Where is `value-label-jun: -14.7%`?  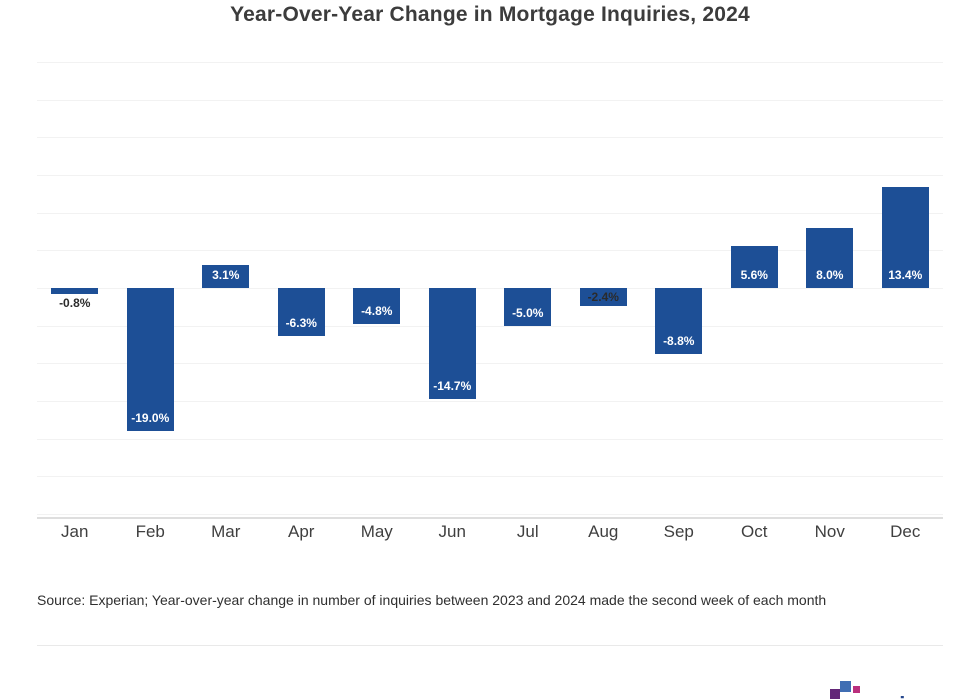 value-label-jun: -14.7% is located at coordinates (452, 385).